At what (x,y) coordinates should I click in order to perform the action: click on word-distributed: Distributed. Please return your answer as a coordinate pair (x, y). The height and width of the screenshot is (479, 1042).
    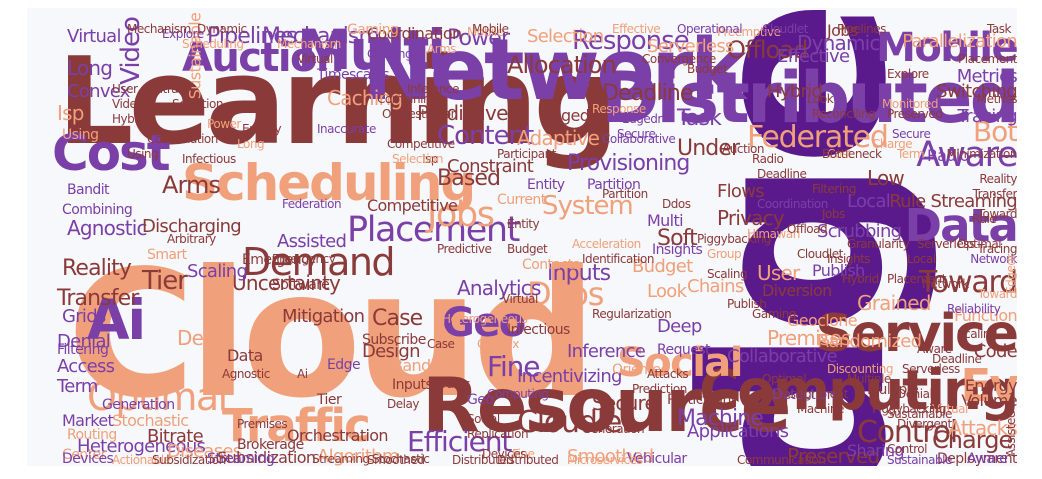
    Looking at the image, I should click on (483, 459).